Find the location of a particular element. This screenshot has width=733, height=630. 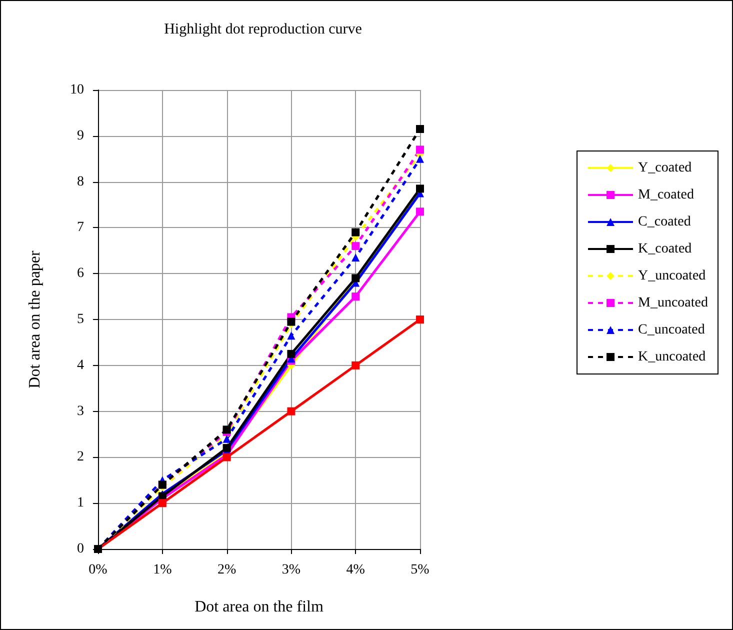

x-tick-label: 5% is located at coordinates (420, 570).